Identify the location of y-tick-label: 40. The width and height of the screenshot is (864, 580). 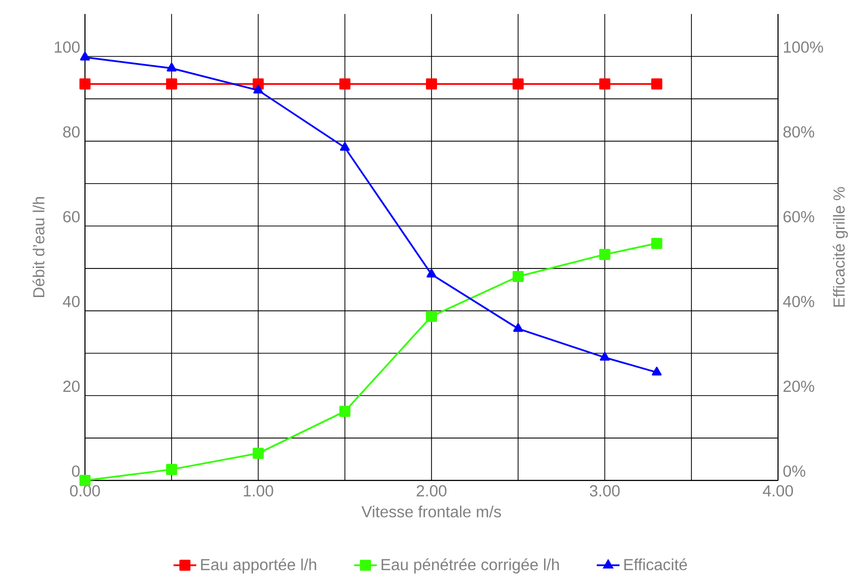
(71, 301).